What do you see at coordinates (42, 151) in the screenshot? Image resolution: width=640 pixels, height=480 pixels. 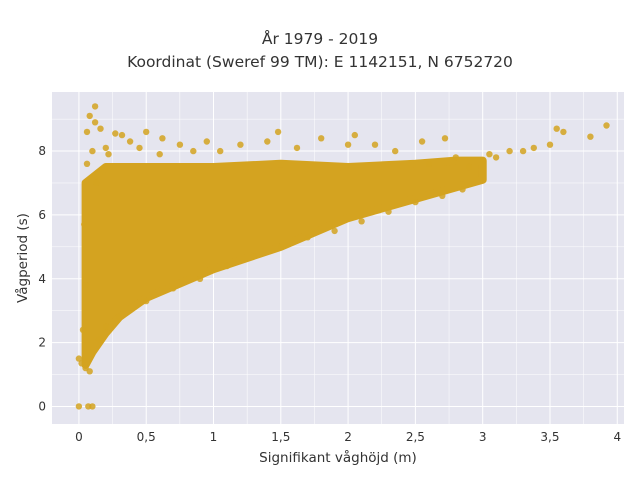 I see `y-tick-label: 8` at bounding box center [42, 151].